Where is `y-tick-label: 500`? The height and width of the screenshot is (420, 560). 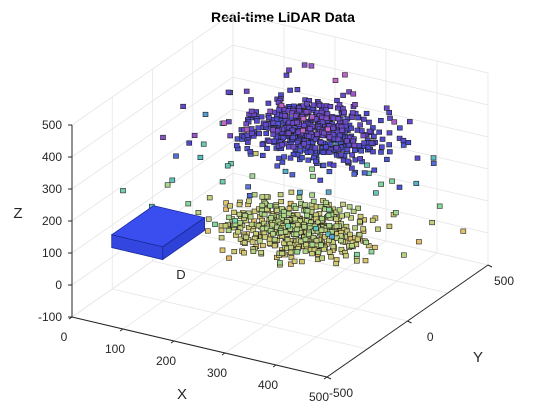
y-tick-label: 500 is located at coordinates (504, 281).